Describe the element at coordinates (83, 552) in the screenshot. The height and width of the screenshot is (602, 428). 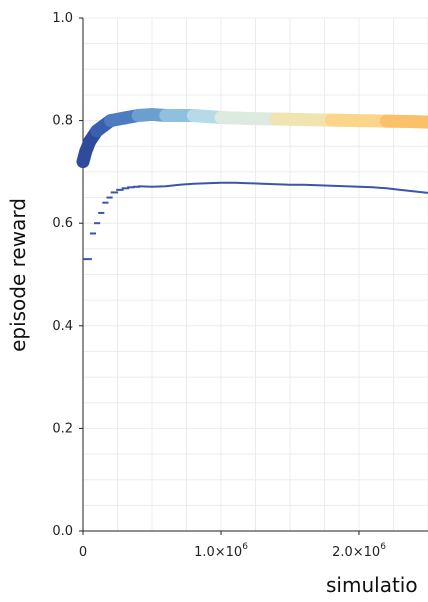
I see `x-tick-label: 0` at that location.